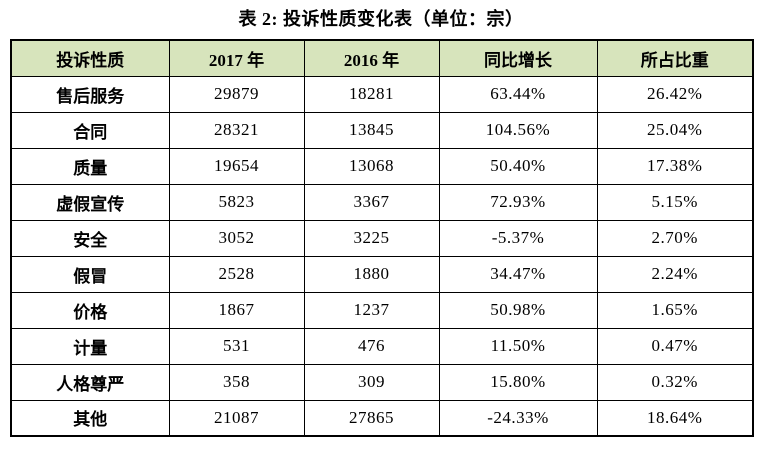  What do you see at coordinates (675, 310) in the screenshot?
I see `share-cell: 1.65%` at bounding box center [675, 310].